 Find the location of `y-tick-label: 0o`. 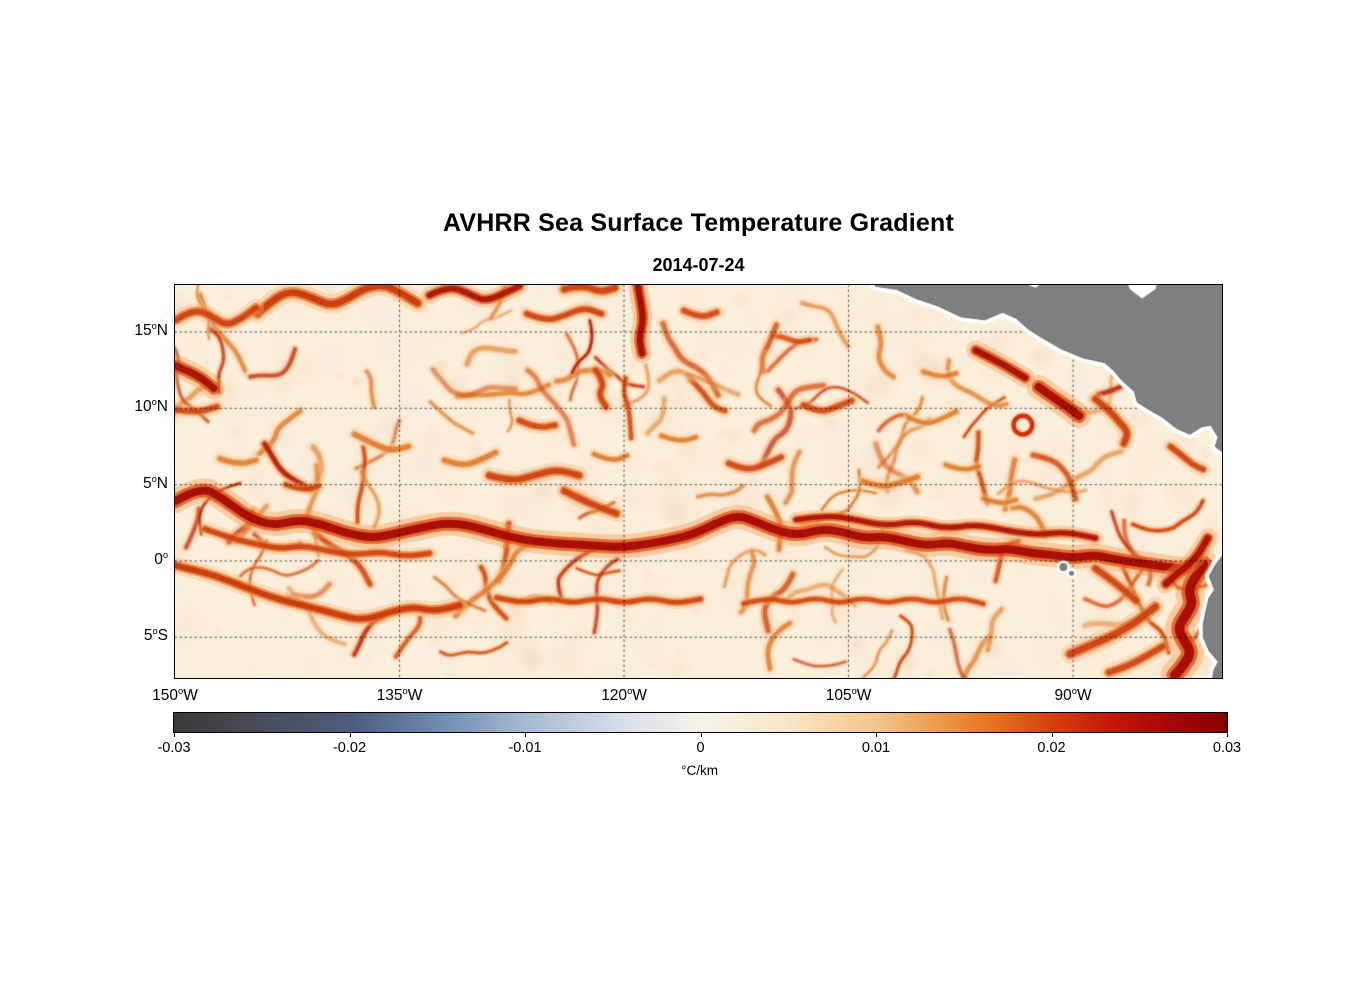

y-tick-label: 0o is located at coordinates (161, 558).